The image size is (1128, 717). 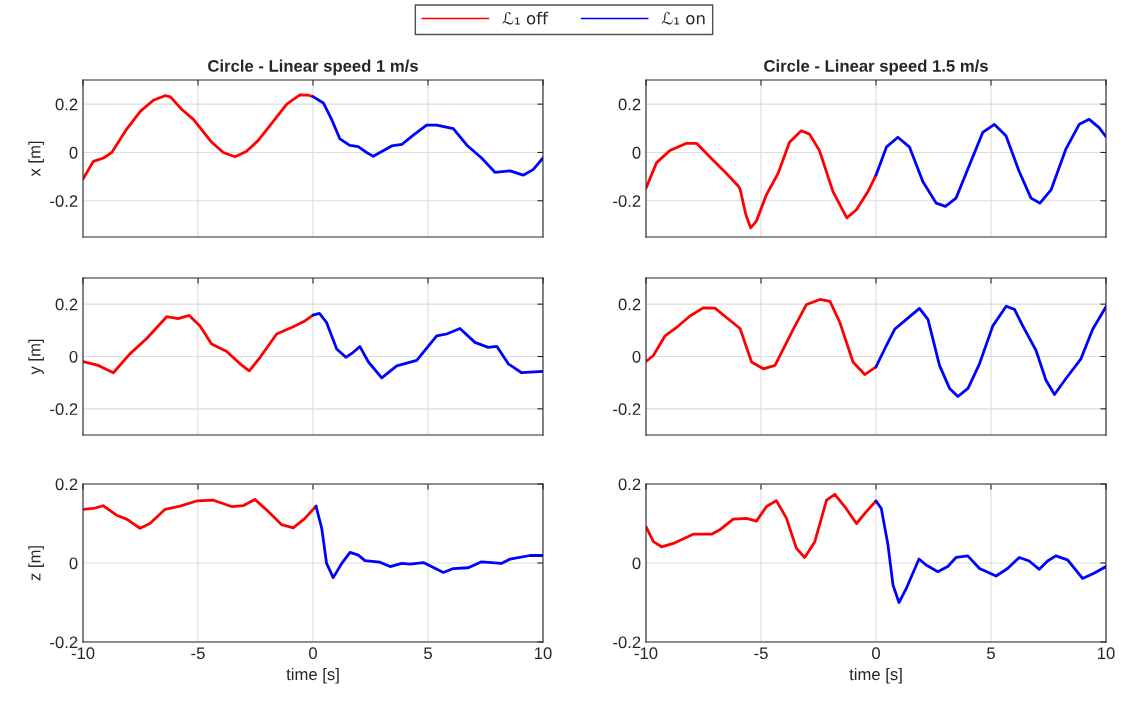 I want to click on chart-title: Circle - Linear speed 1.5 m/s, so click(x=876, y=67).